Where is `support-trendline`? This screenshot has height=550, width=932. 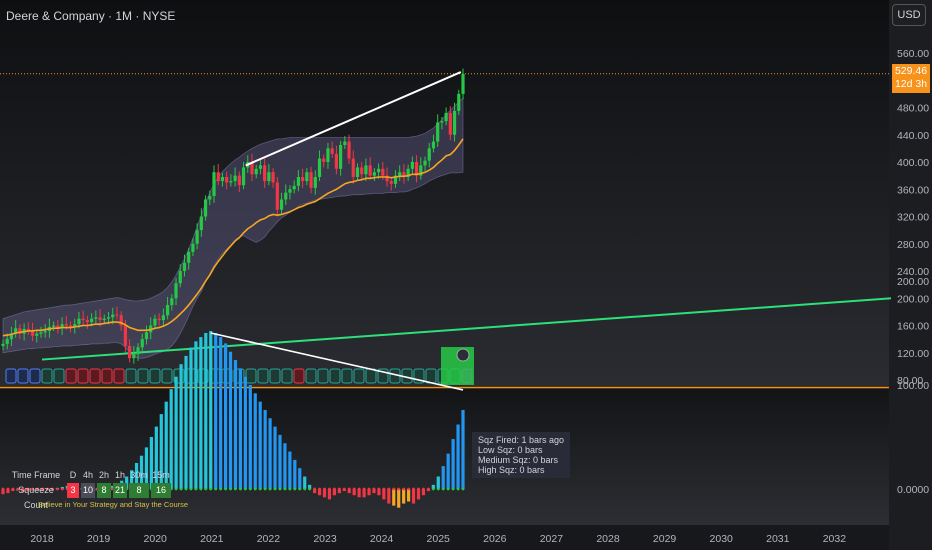
support-trendline is located at coordinates (466, 329).